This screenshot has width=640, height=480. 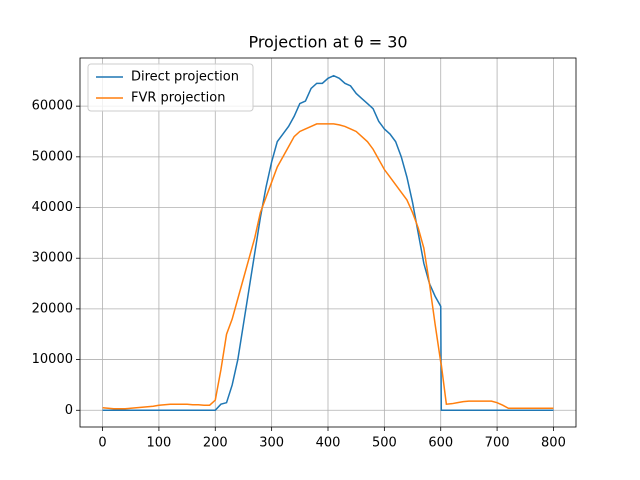 What do you see at coordinates (215, 443) in the screenshot?
I see `x-tick-label: 200` at bounding box center [215, 443].